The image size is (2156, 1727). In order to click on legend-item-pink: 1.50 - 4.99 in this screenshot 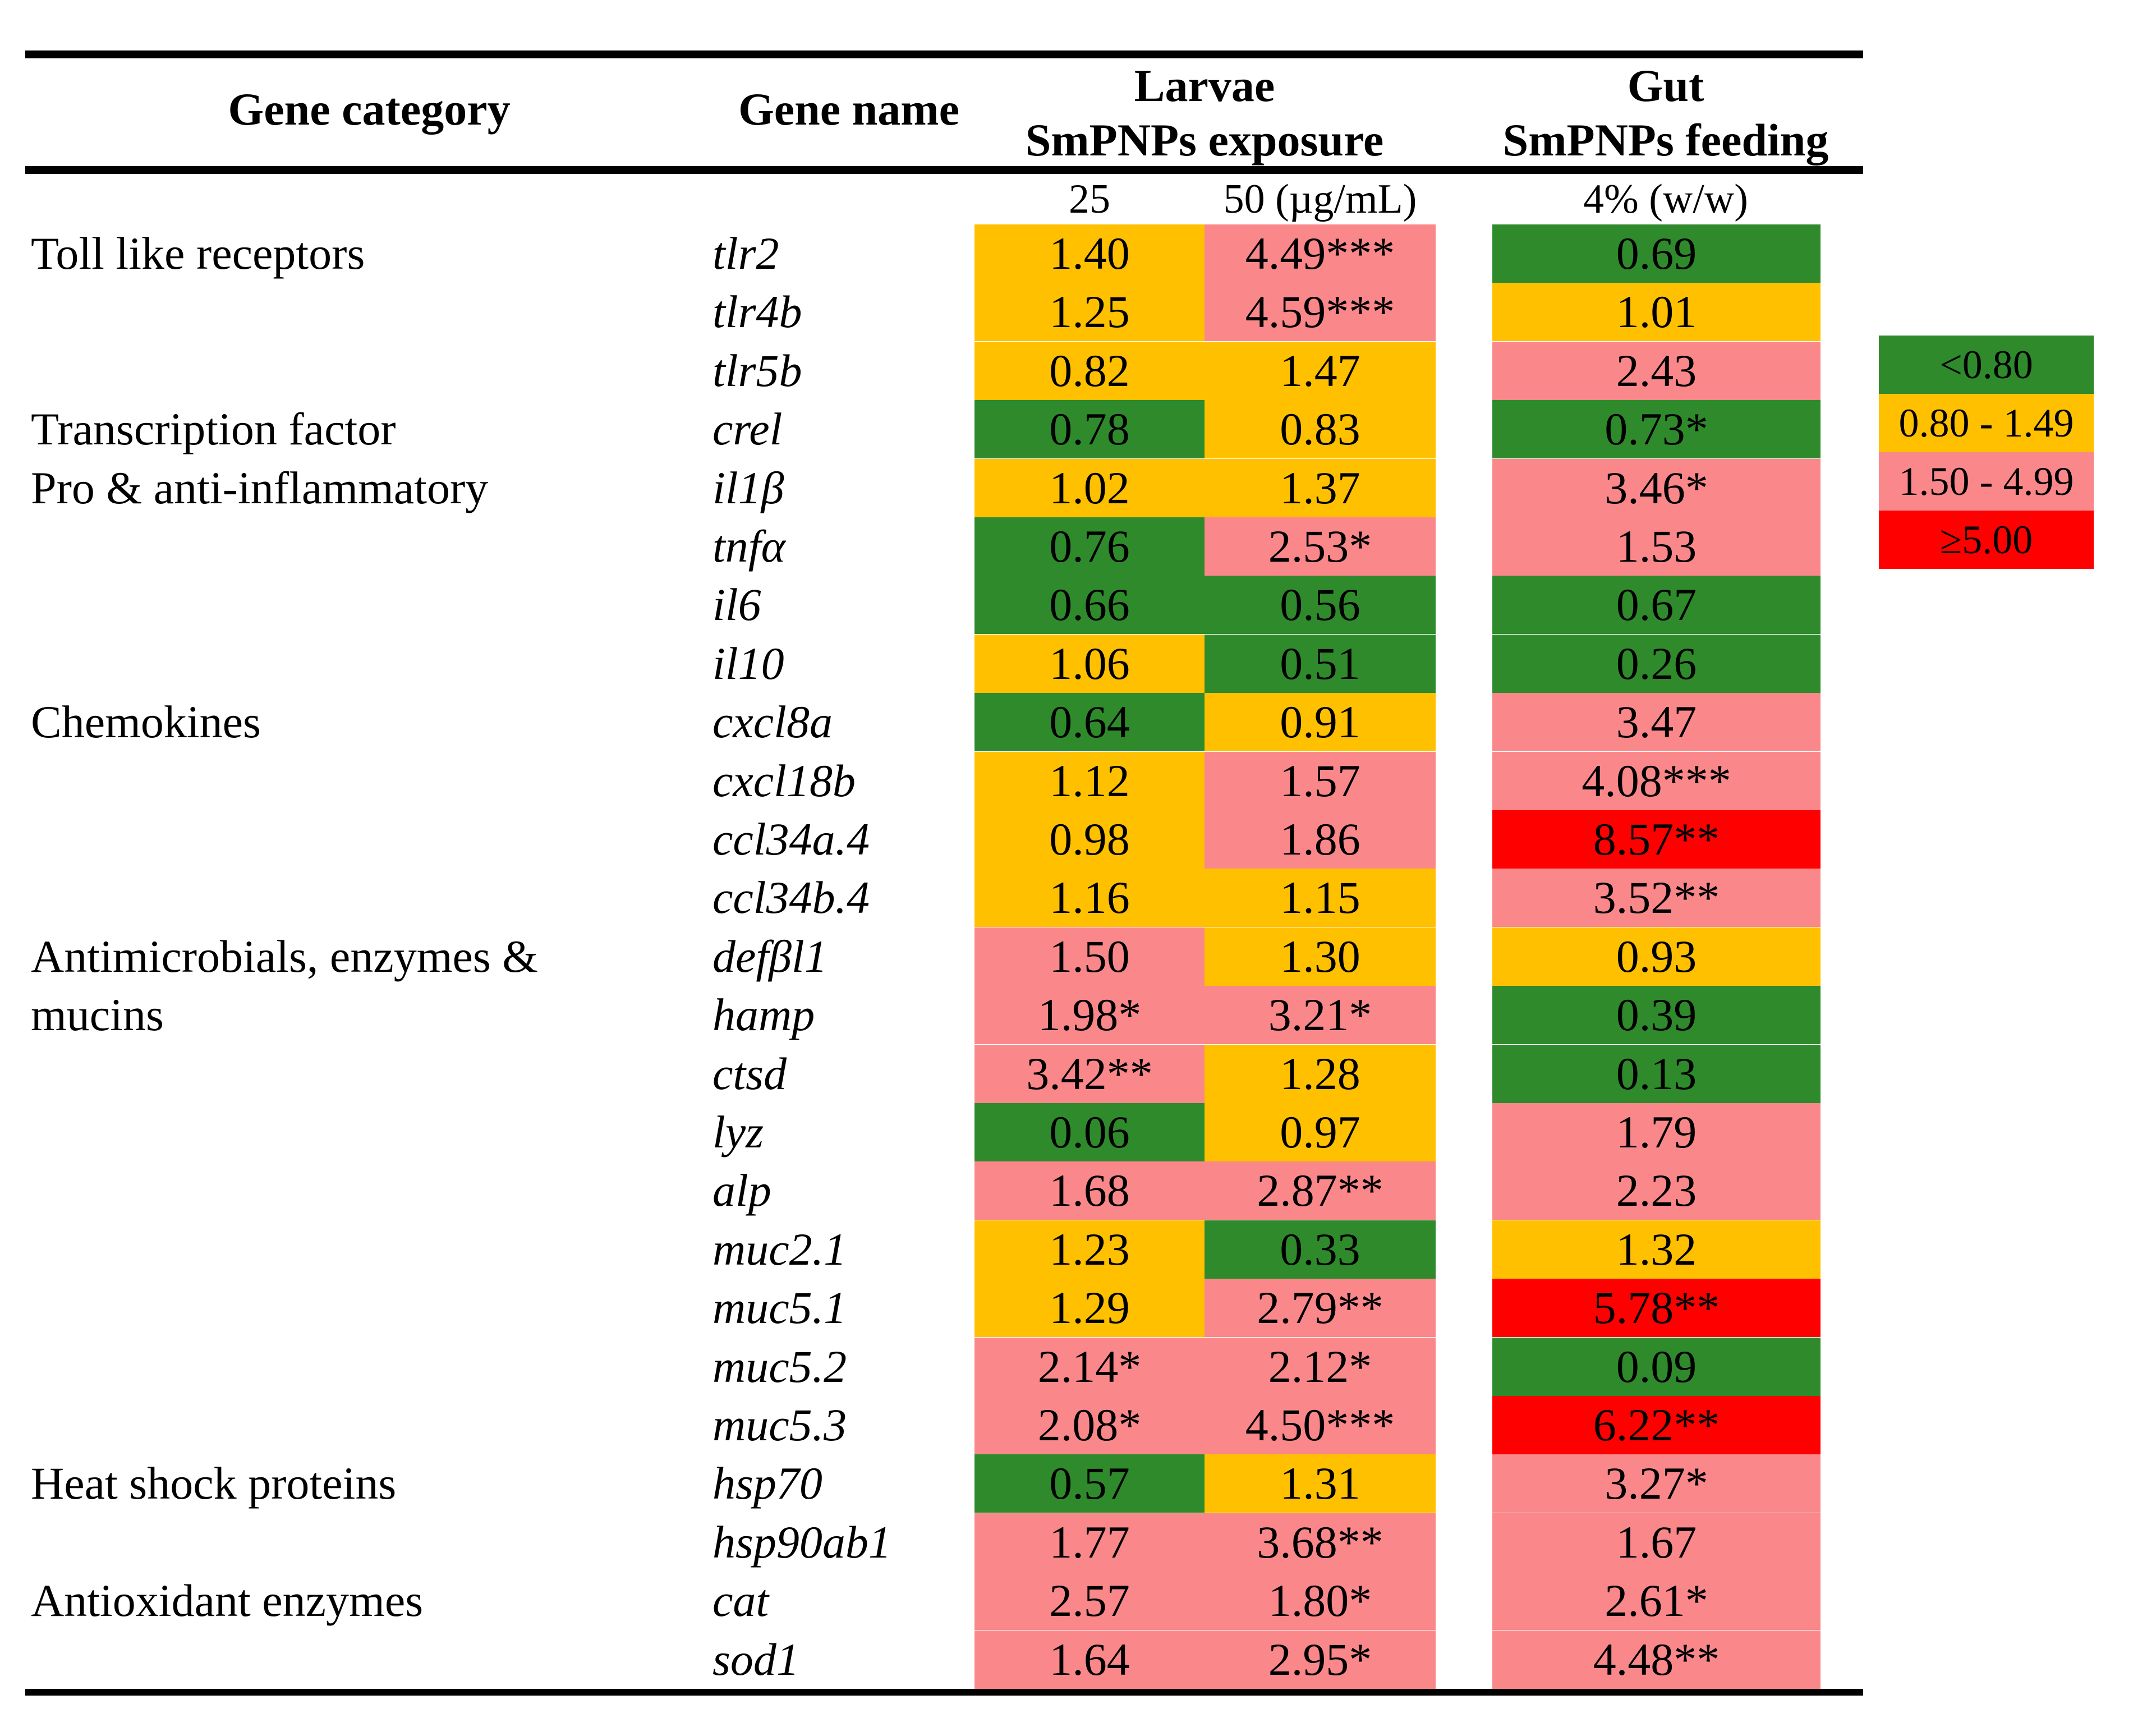, I will do `click(1987, 481)`.